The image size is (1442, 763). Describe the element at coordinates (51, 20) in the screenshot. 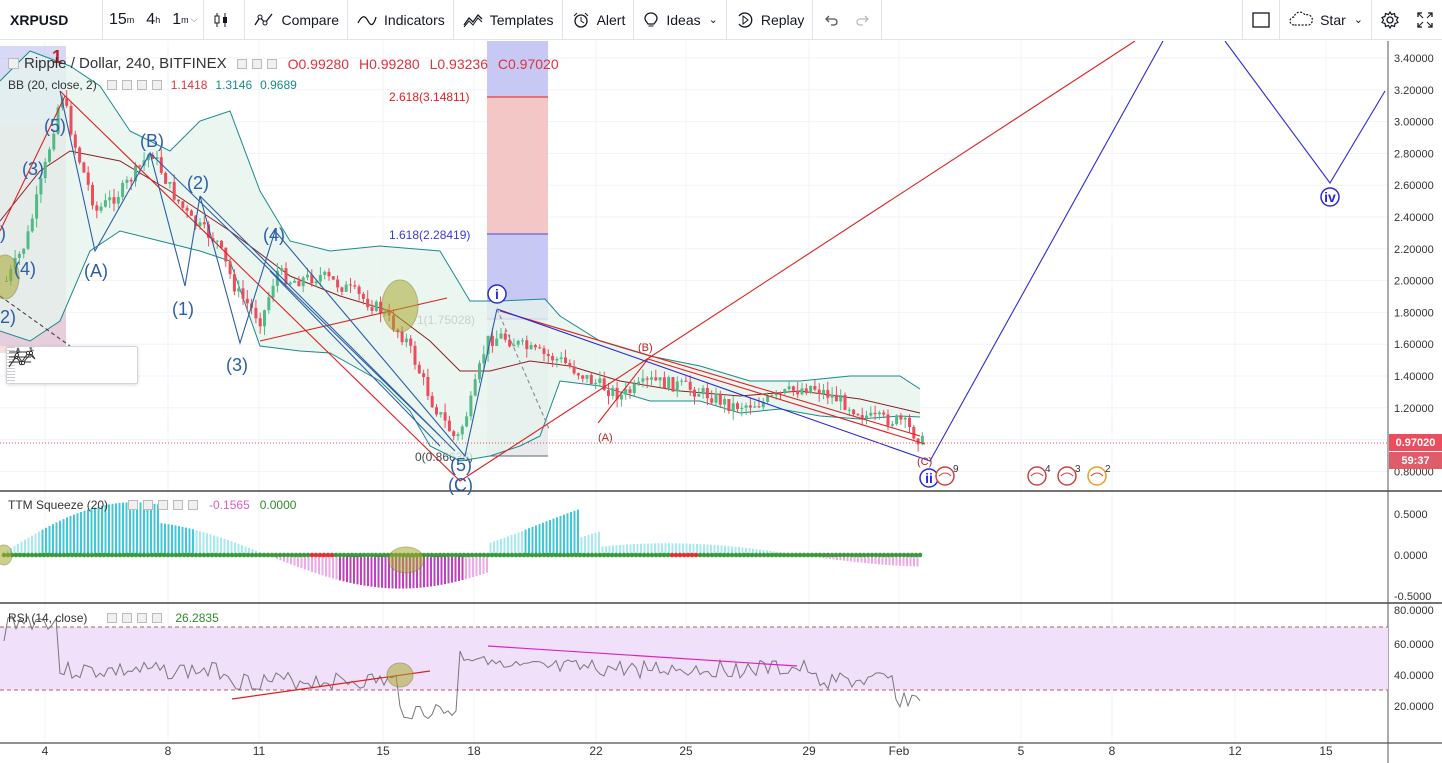

I see `symbol-search: XRPUSD` at that location.